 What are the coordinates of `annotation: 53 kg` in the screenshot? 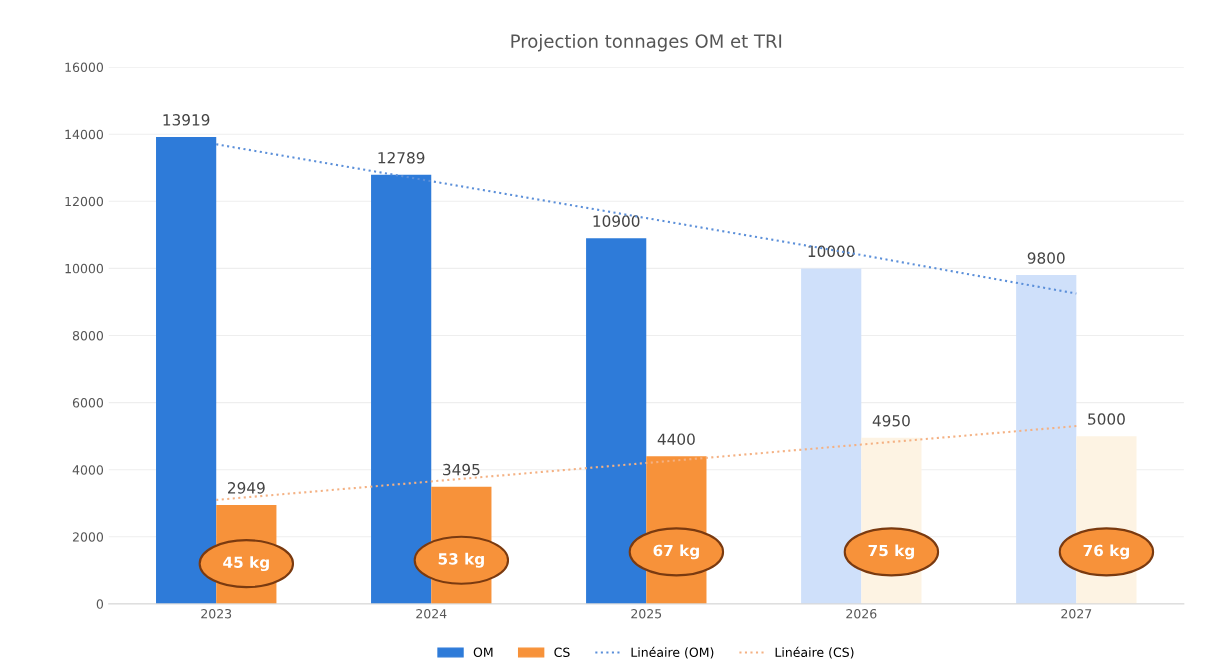 It's located at (461, 560).